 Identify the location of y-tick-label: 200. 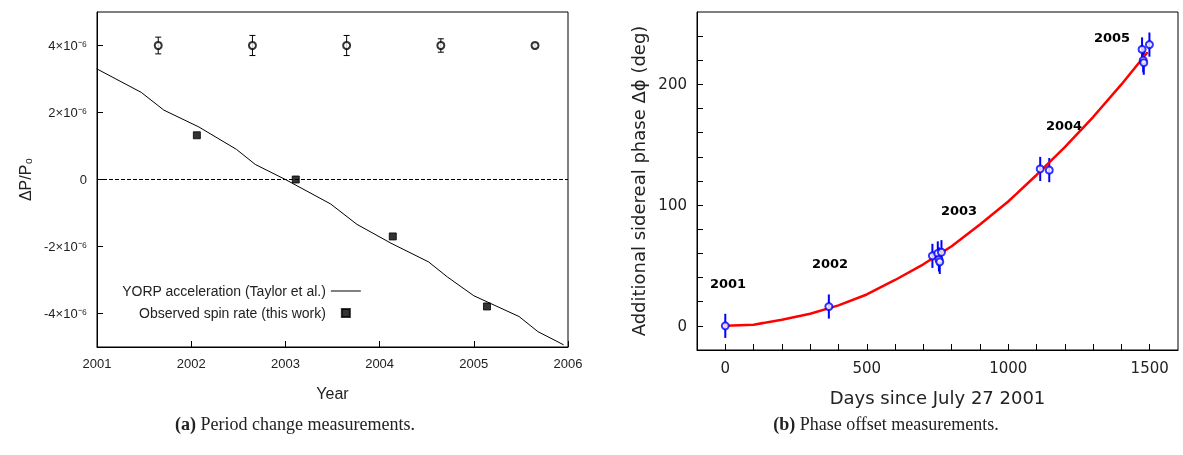
(672, 84).